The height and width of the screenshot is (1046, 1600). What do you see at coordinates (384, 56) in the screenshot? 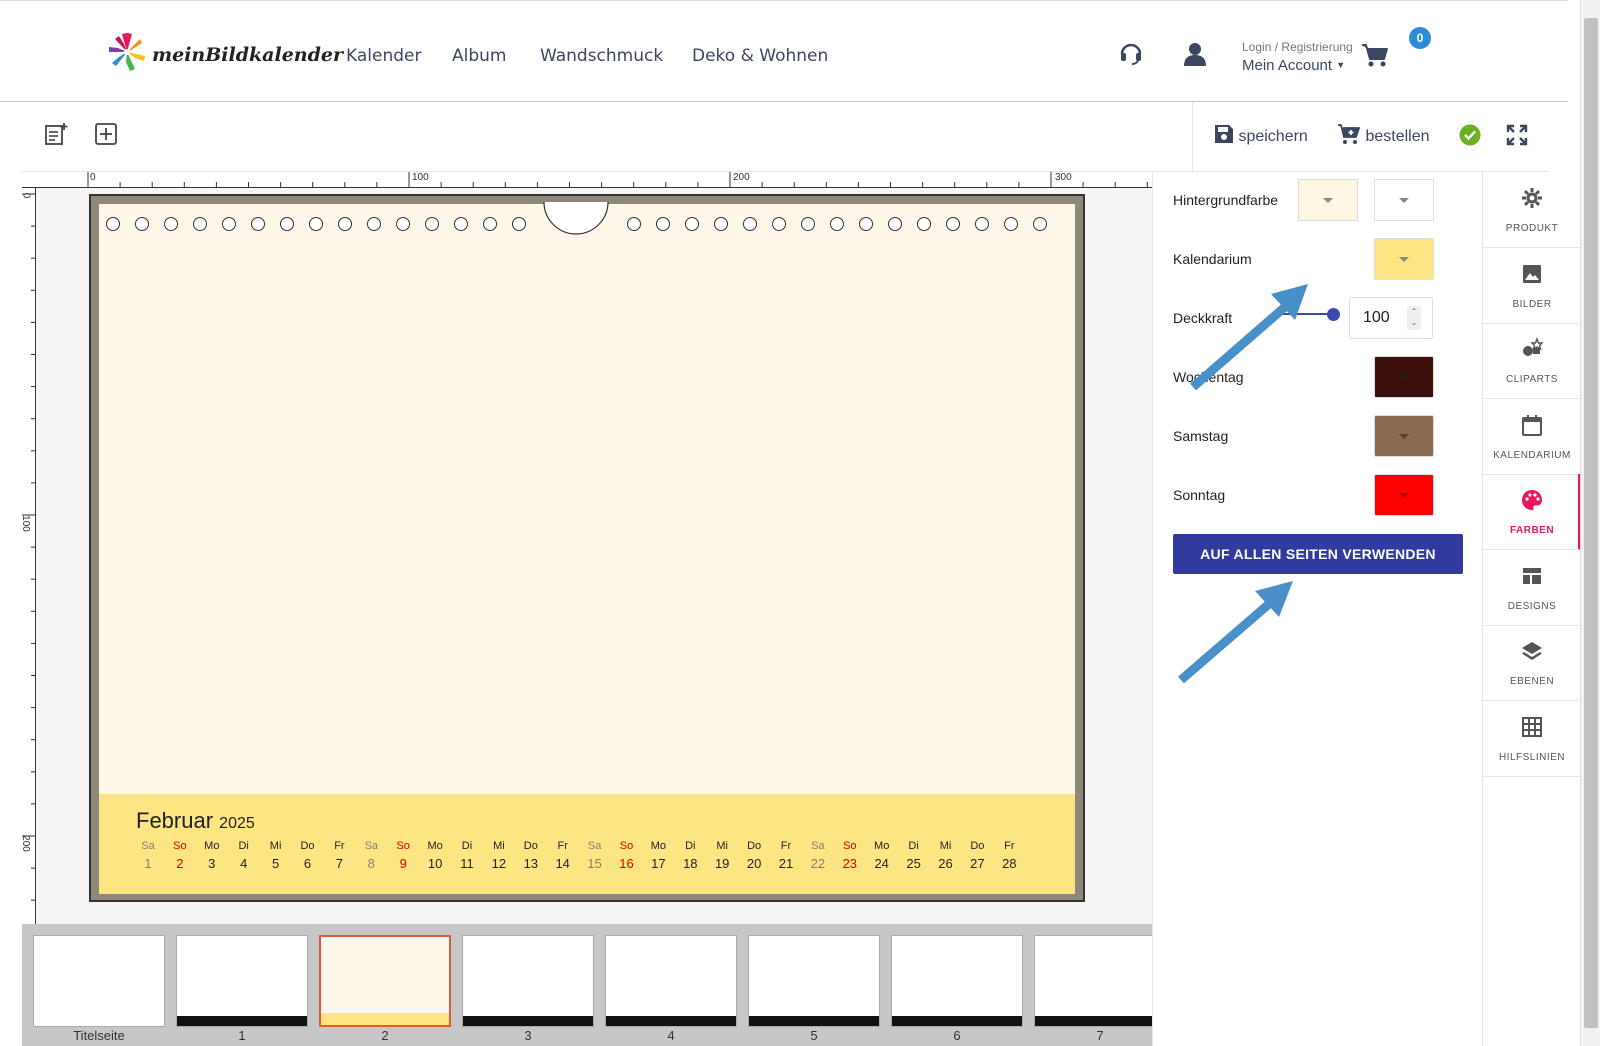
I see `nav-kalender: Kalender` at bounding box center [384, 56].